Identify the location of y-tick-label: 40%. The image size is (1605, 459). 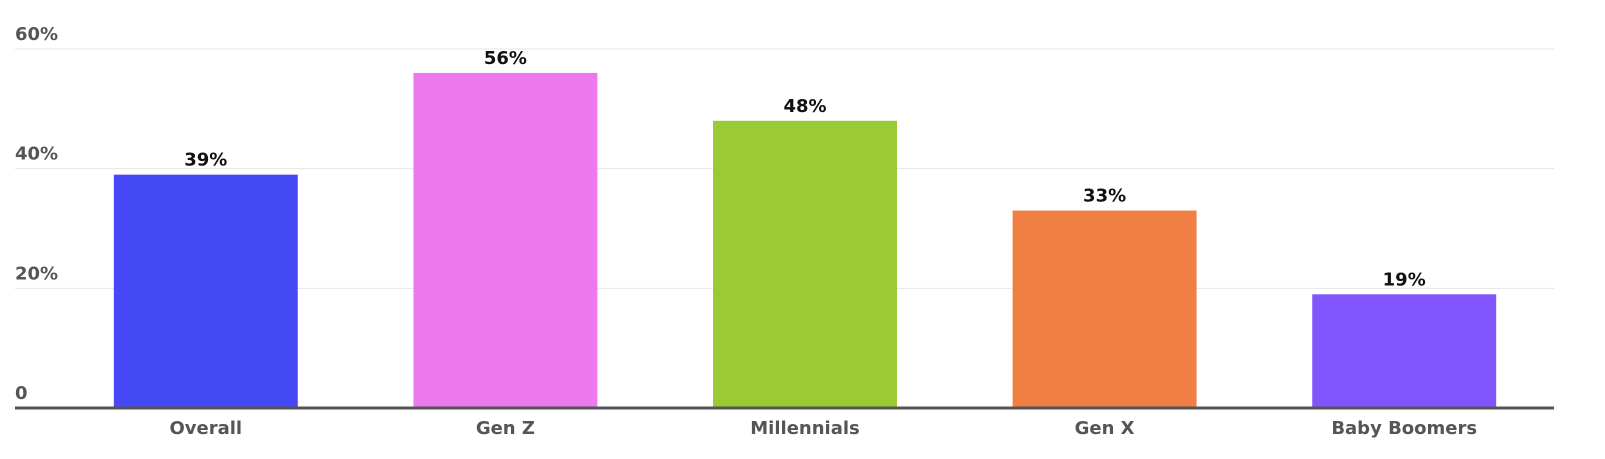
(36, 154).